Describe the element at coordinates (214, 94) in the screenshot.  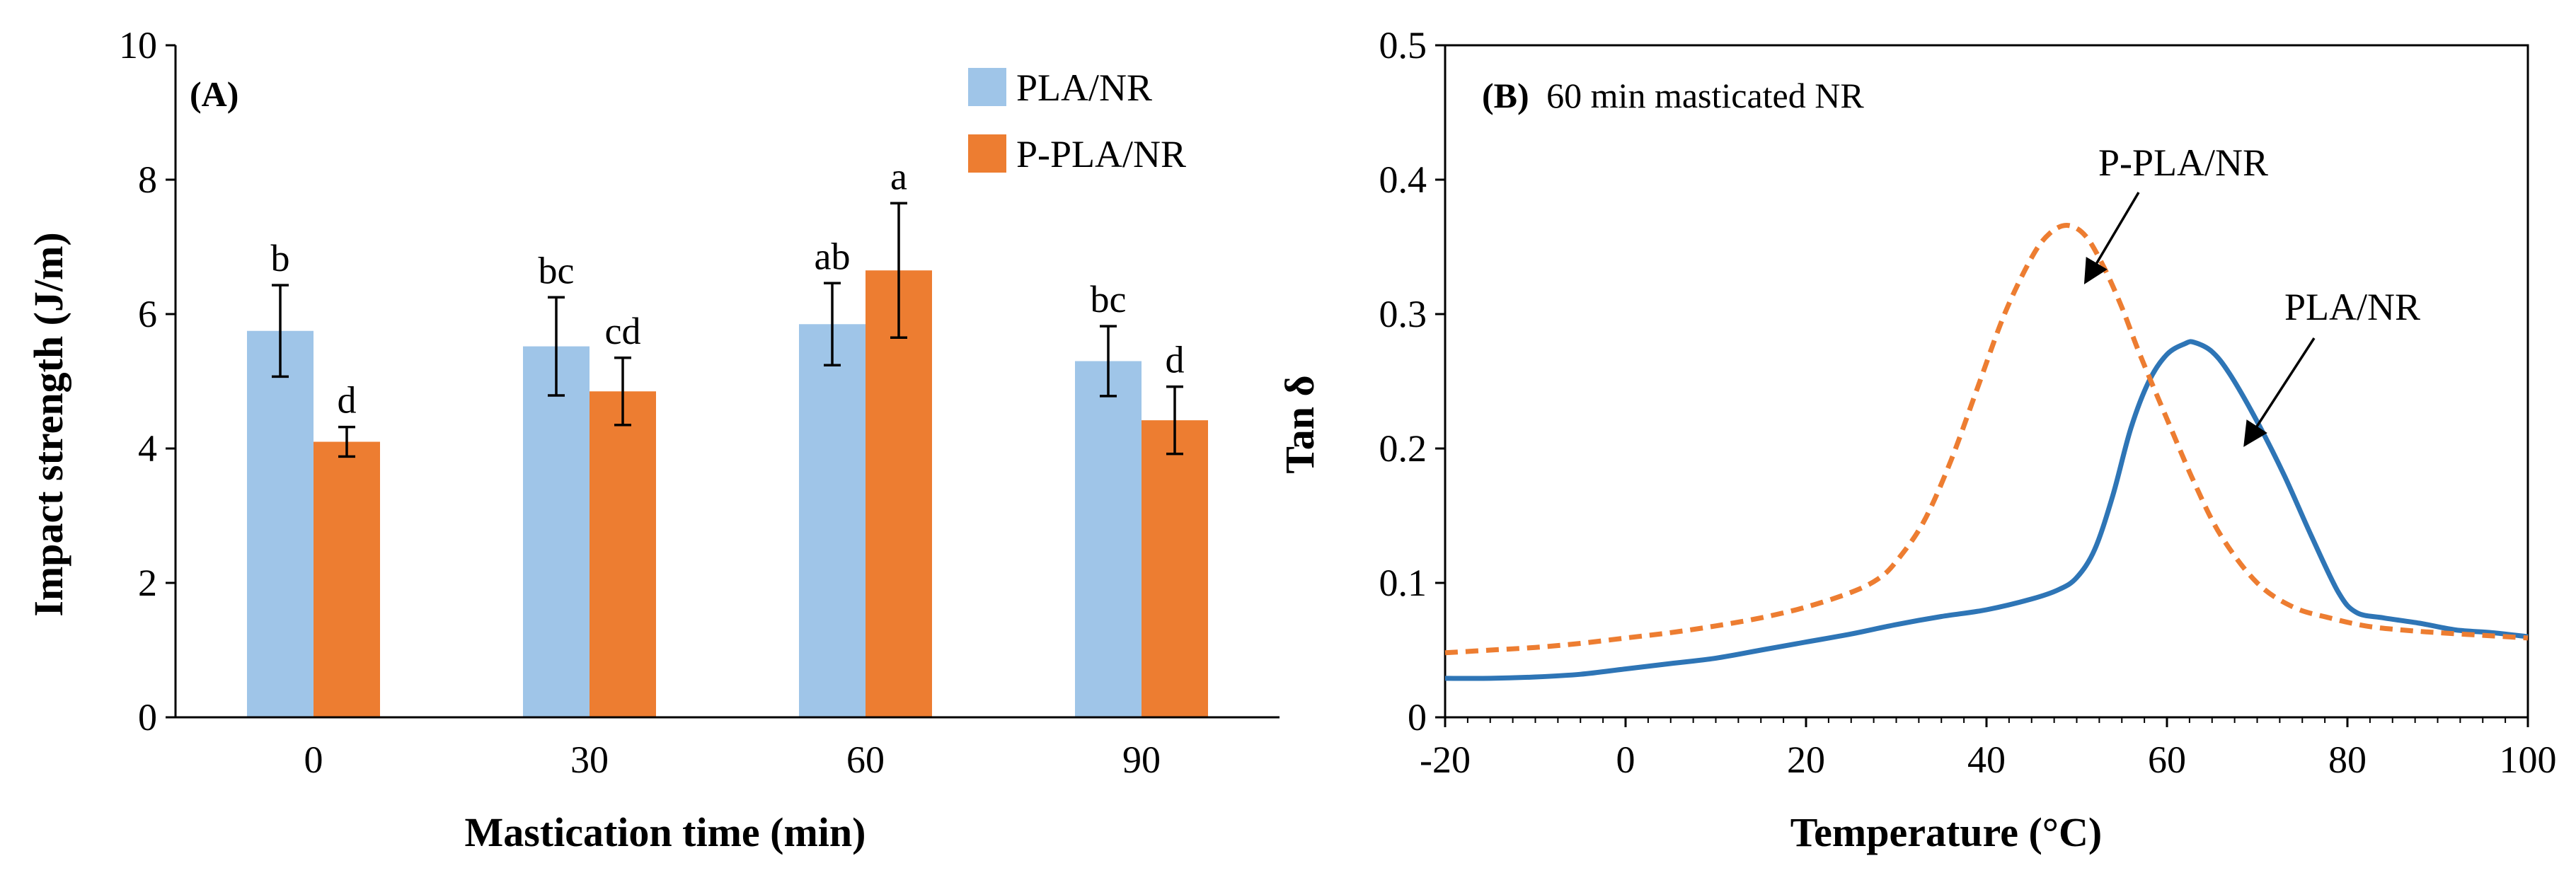
I see `panel-a-label: (A)` at that location.